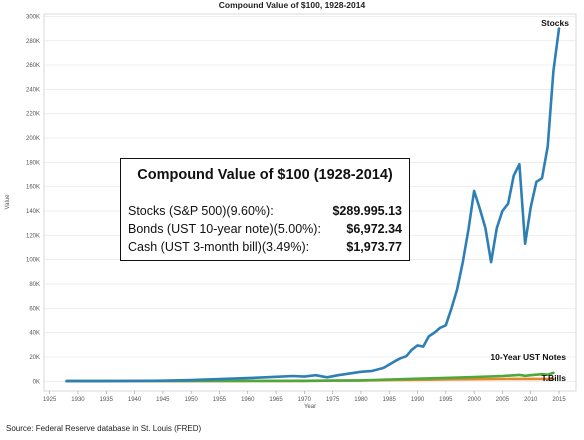 Image resolution: width=584 pixels, height=440 pixels. Describe the element at coordinates (418, 400) in the screenshot. I see `x-tick-label: 1990` at that location.